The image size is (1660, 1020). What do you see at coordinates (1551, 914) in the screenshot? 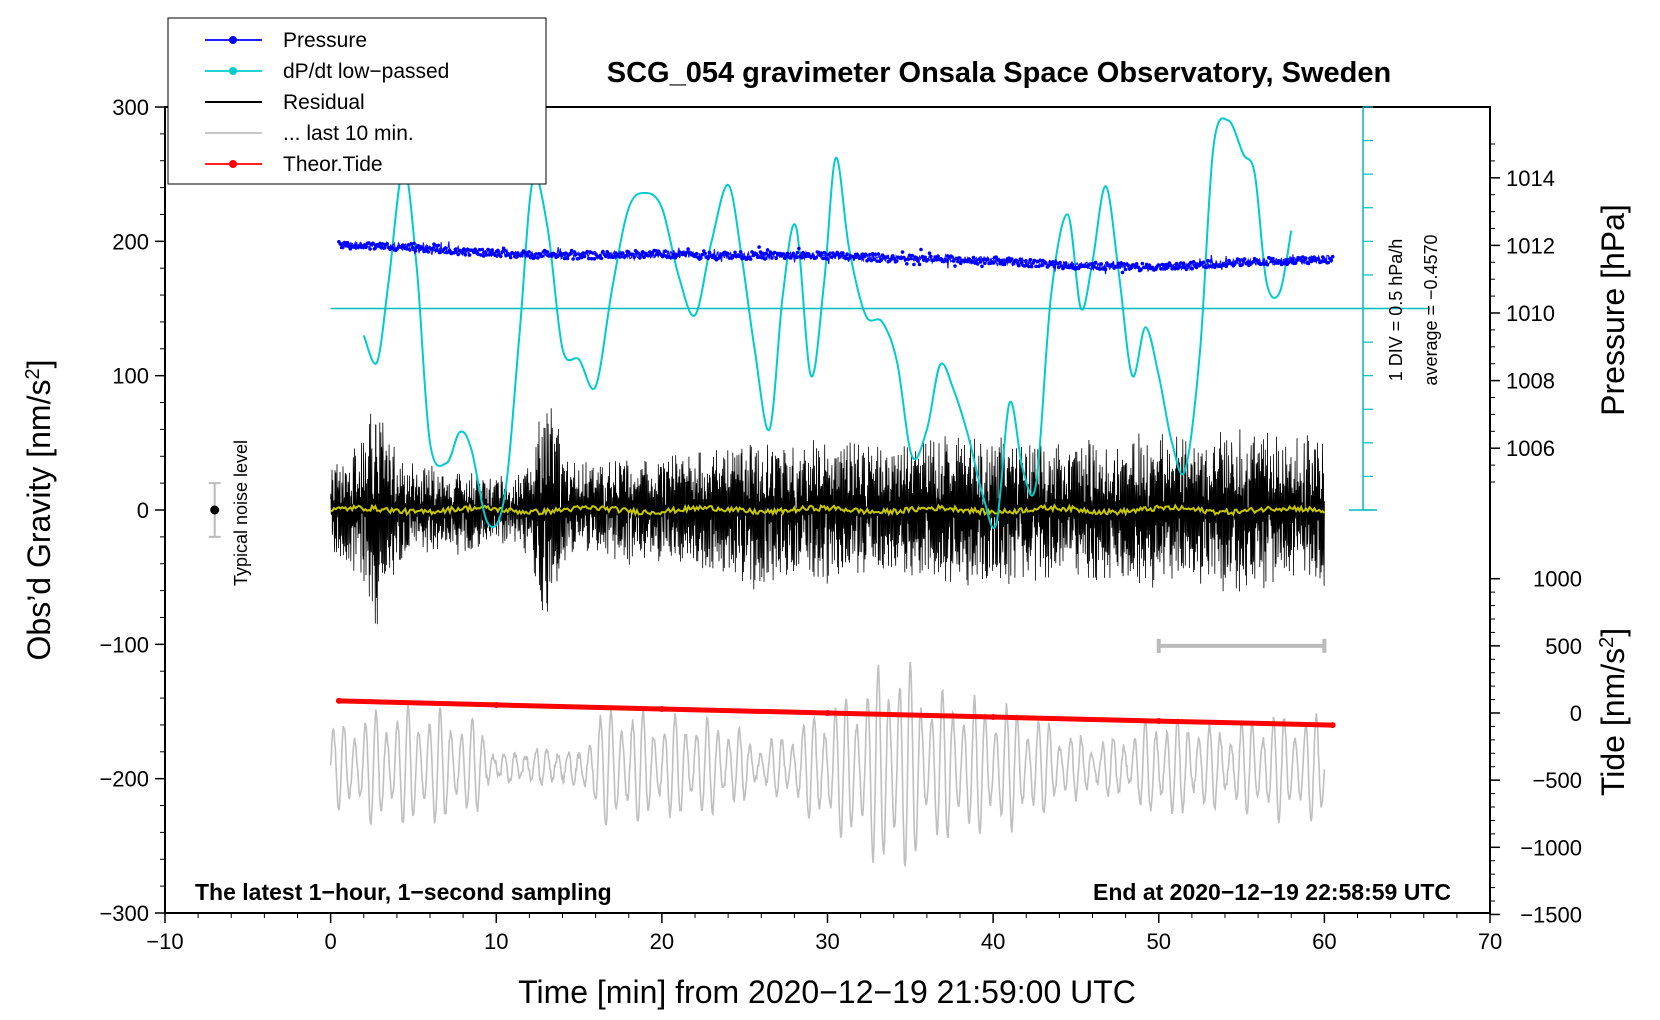
I see `tide-tick-label: −1500` at bounding box center [1551, 914].